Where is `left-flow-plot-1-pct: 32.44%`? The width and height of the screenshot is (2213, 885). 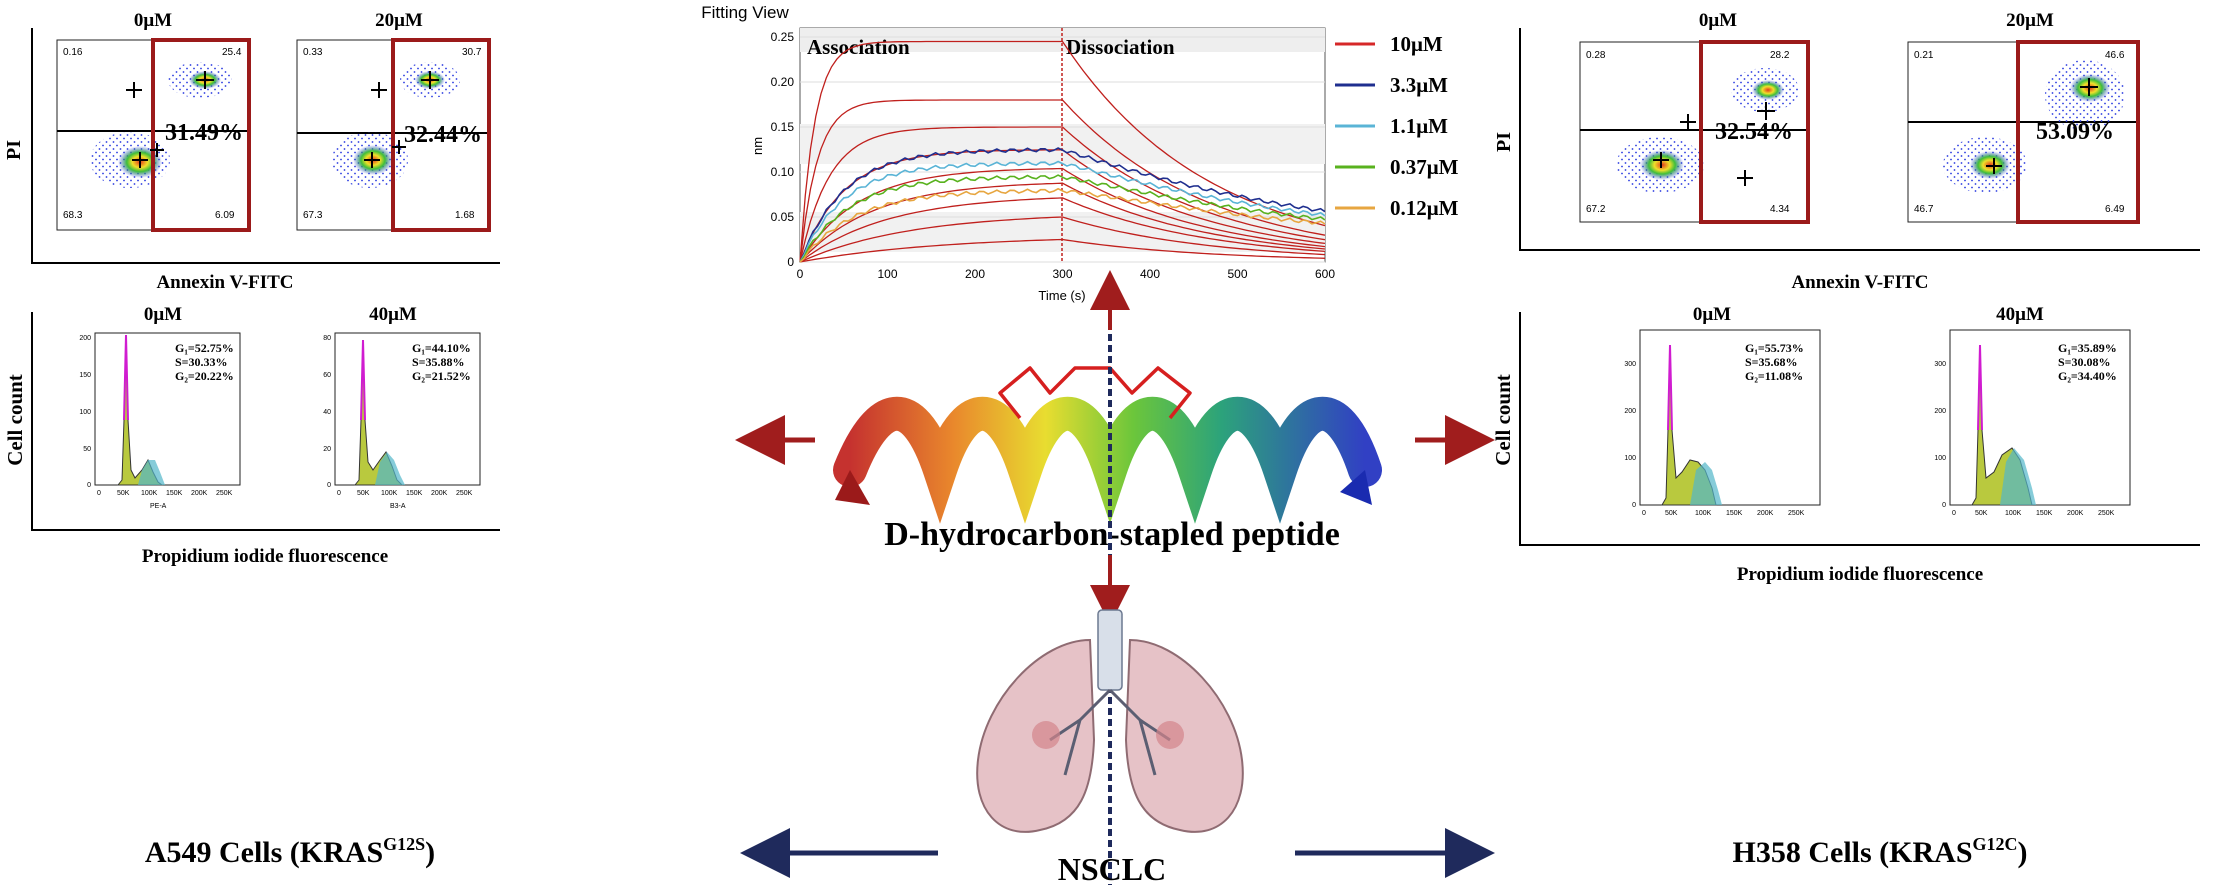 left-flow-plot-1-pct: 32.44% is located at coordinates (443, 135).